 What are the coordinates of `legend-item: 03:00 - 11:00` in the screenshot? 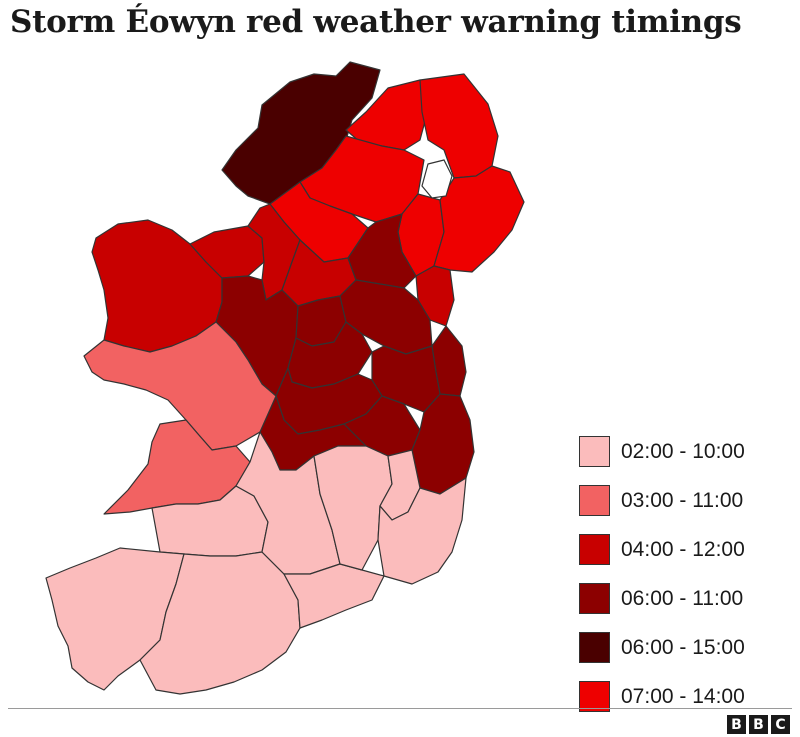 It's located at (662, 500).